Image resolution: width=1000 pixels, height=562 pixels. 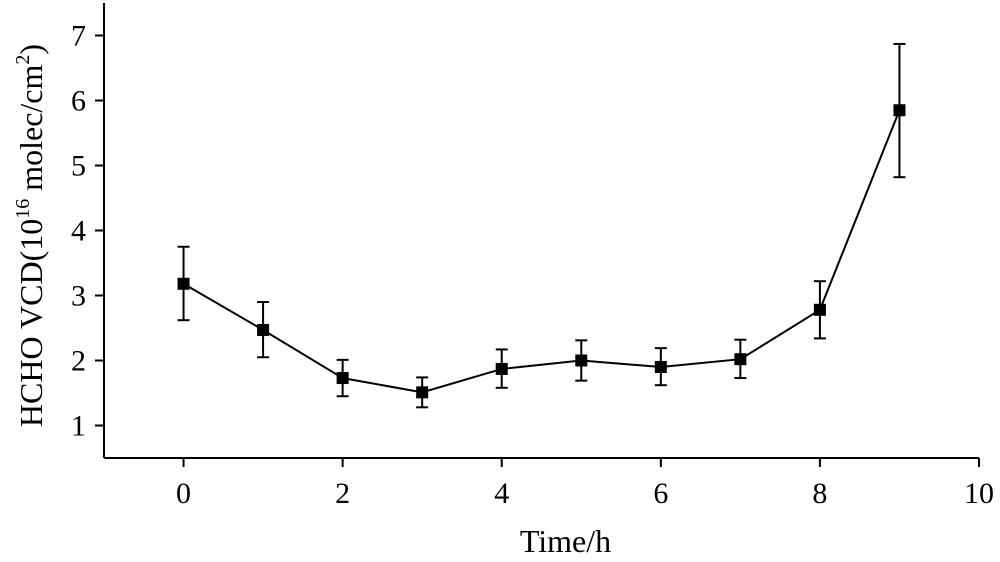 I want to click on x-tick-label: 2, so click(x=342, y=493).